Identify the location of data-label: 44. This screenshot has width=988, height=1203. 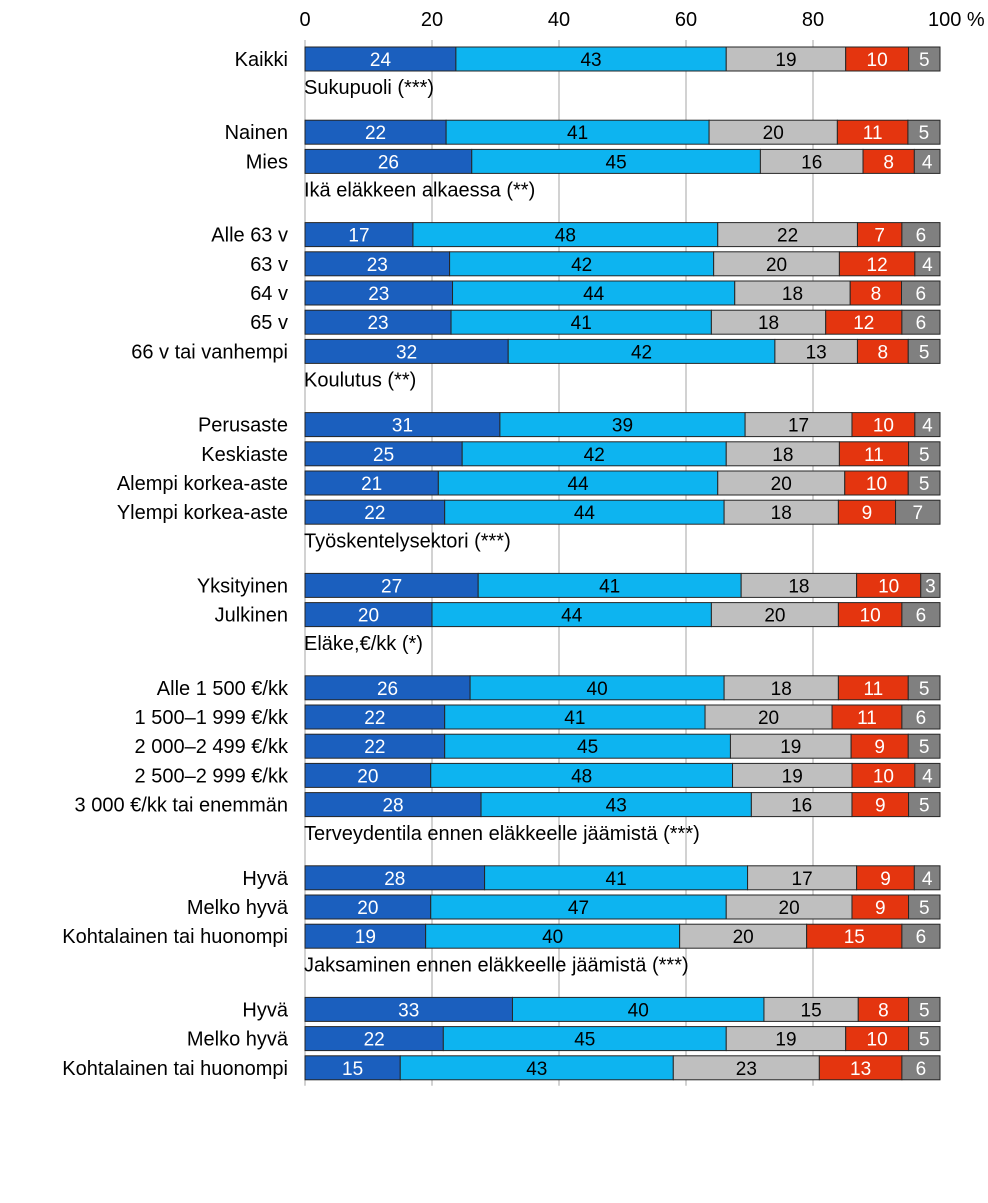
(594, 294).